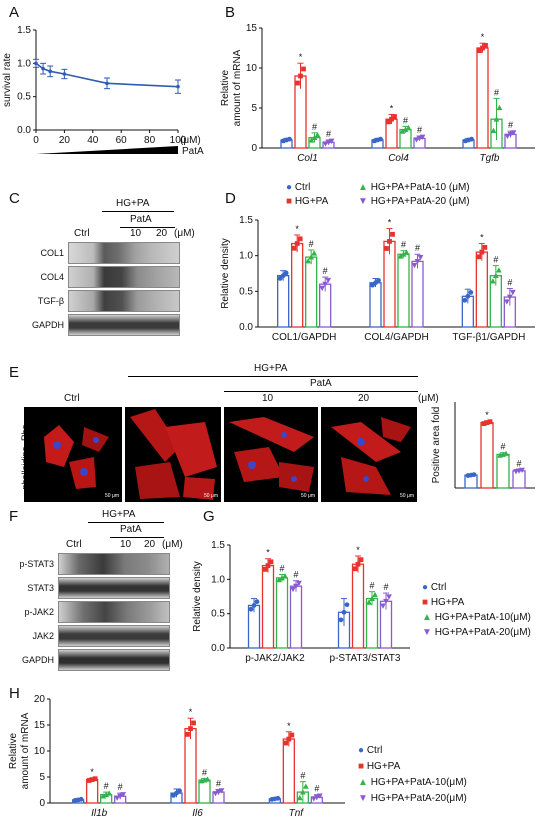 The width and height of the screenshot is (550, 825). Describe the element at coordinates (14, 198) in the screenshot. I see `panel-label-c: C` at that location.